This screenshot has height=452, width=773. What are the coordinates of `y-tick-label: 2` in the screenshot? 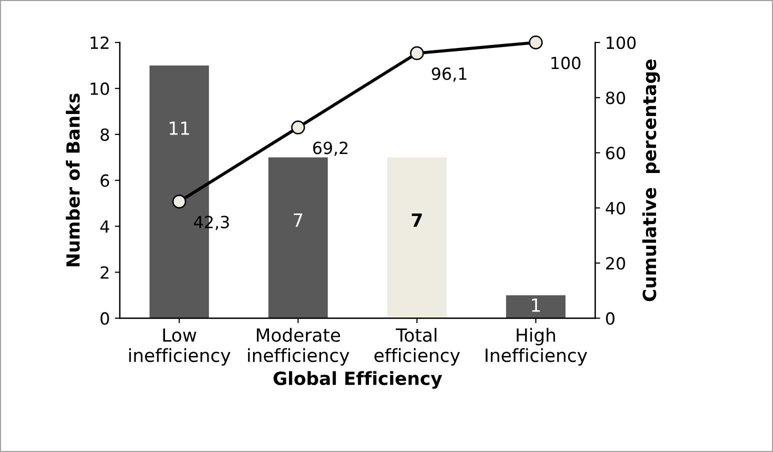 It's located at (104, 272).